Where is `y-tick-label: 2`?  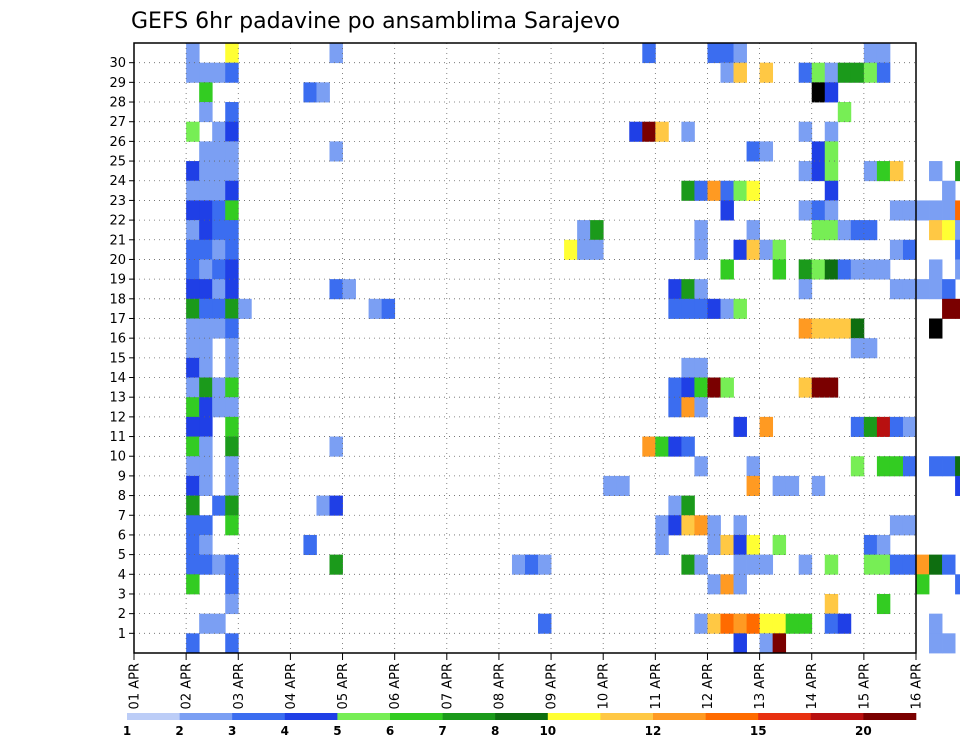 y-tick-label: 2 is located at coordinates (122, 614).